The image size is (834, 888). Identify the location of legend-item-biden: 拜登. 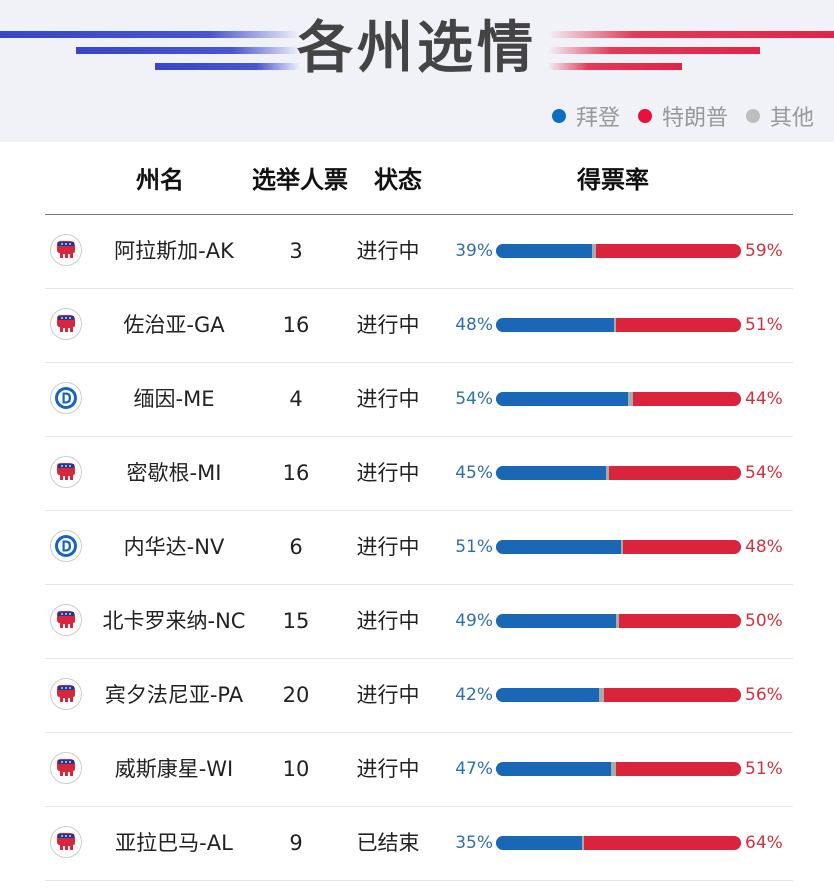
(585, 116).